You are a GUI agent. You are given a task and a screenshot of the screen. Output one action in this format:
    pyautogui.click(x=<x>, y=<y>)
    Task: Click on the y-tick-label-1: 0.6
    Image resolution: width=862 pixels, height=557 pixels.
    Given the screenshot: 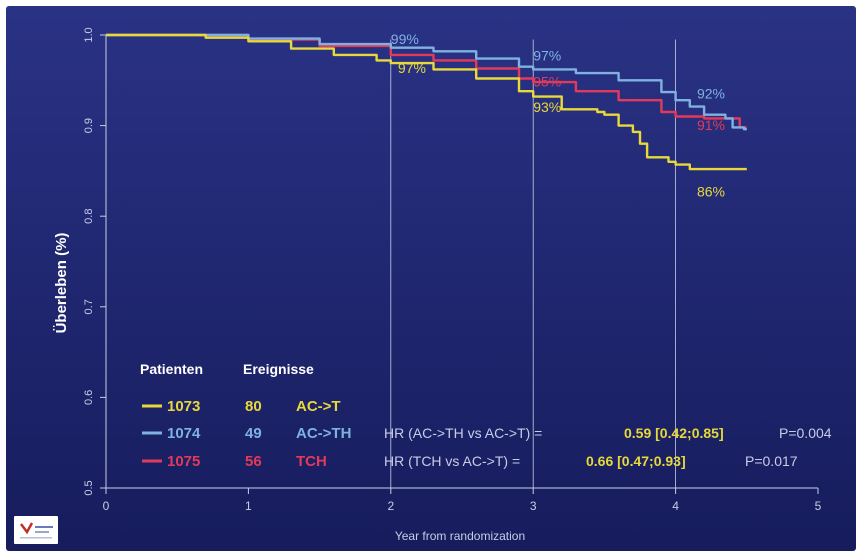 What is the action you would take?
    pyautogui.click(x=89, y=397)
    